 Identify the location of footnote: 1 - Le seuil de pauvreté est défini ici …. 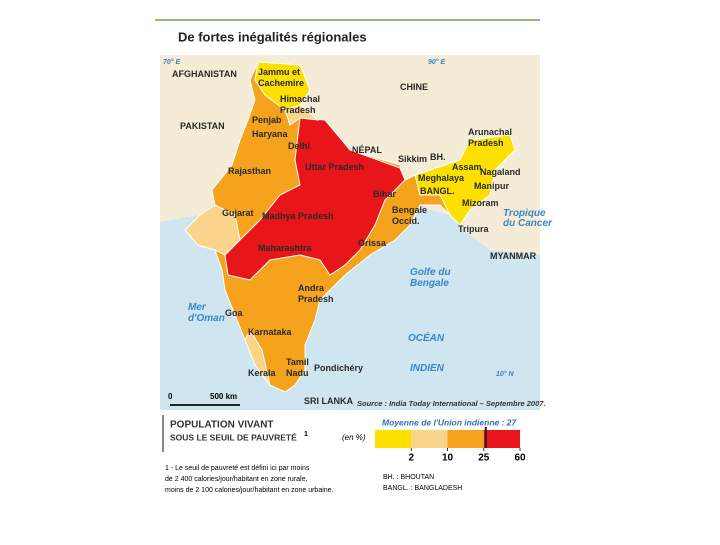
(237, 468).